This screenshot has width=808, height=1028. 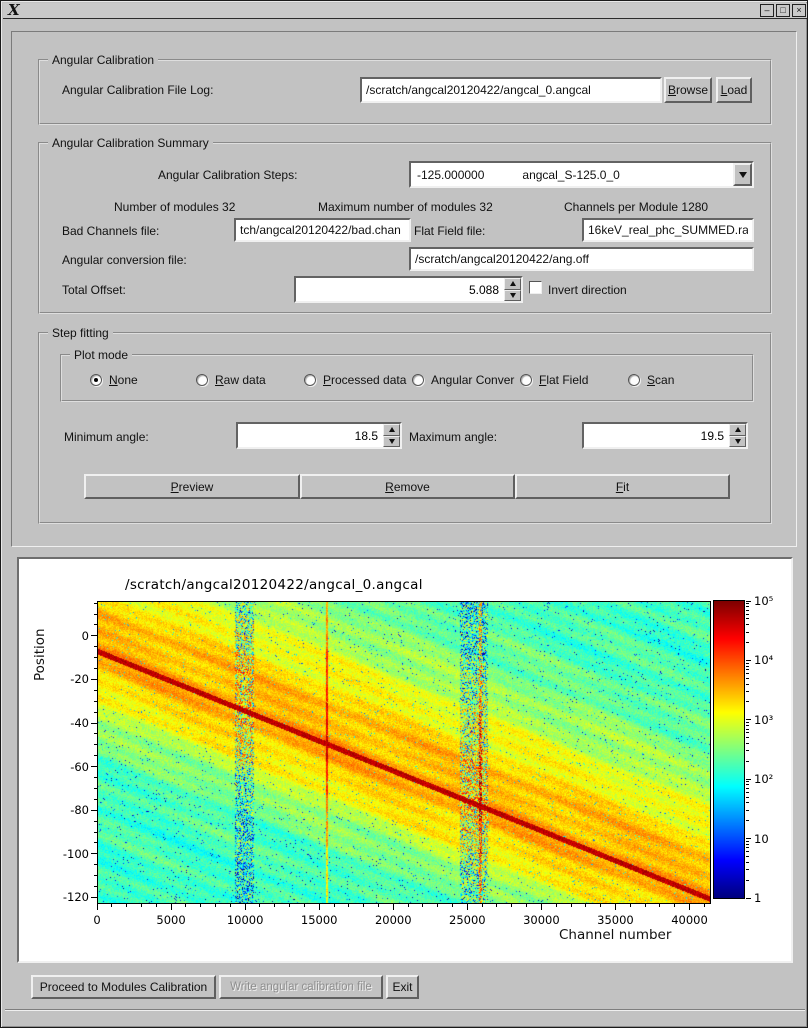 I want to click on flat-field-label: Flat Field file:, so click(x=450, y=231).